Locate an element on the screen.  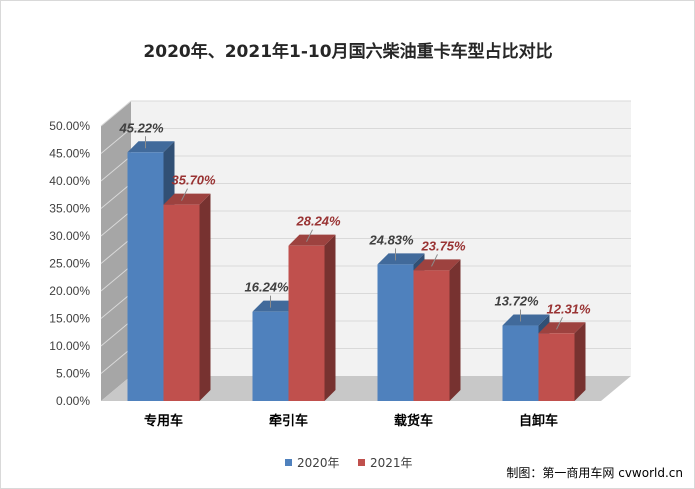
x-tick-label: 载货车 is located at coordinates (413, 421).